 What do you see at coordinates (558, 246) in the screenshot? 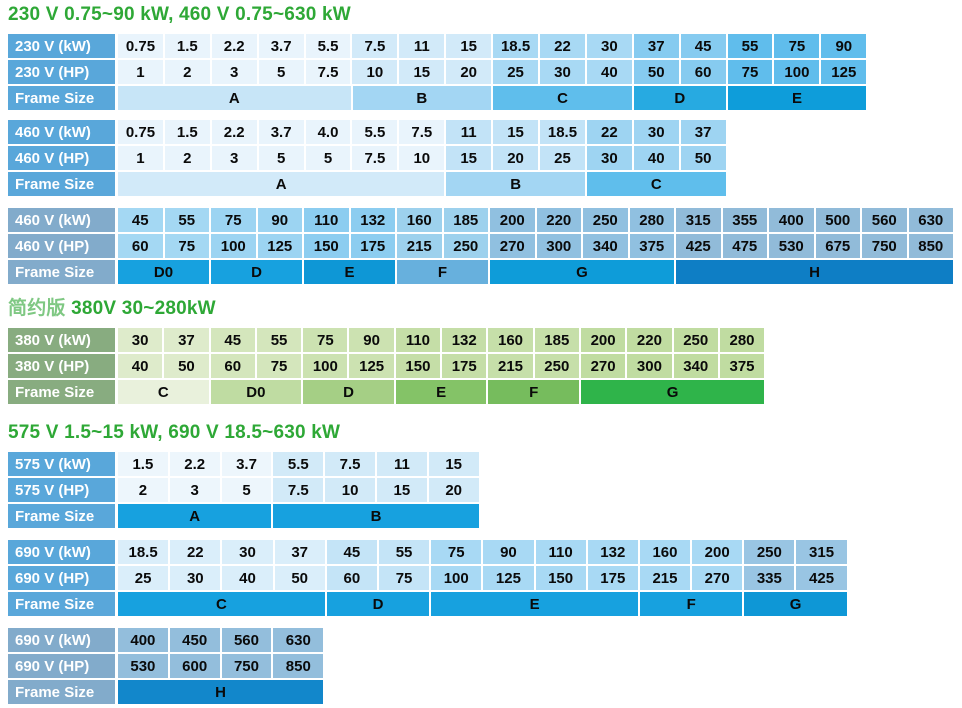
I see `hp-value-cell: 300` at bounding box center [558, 246].